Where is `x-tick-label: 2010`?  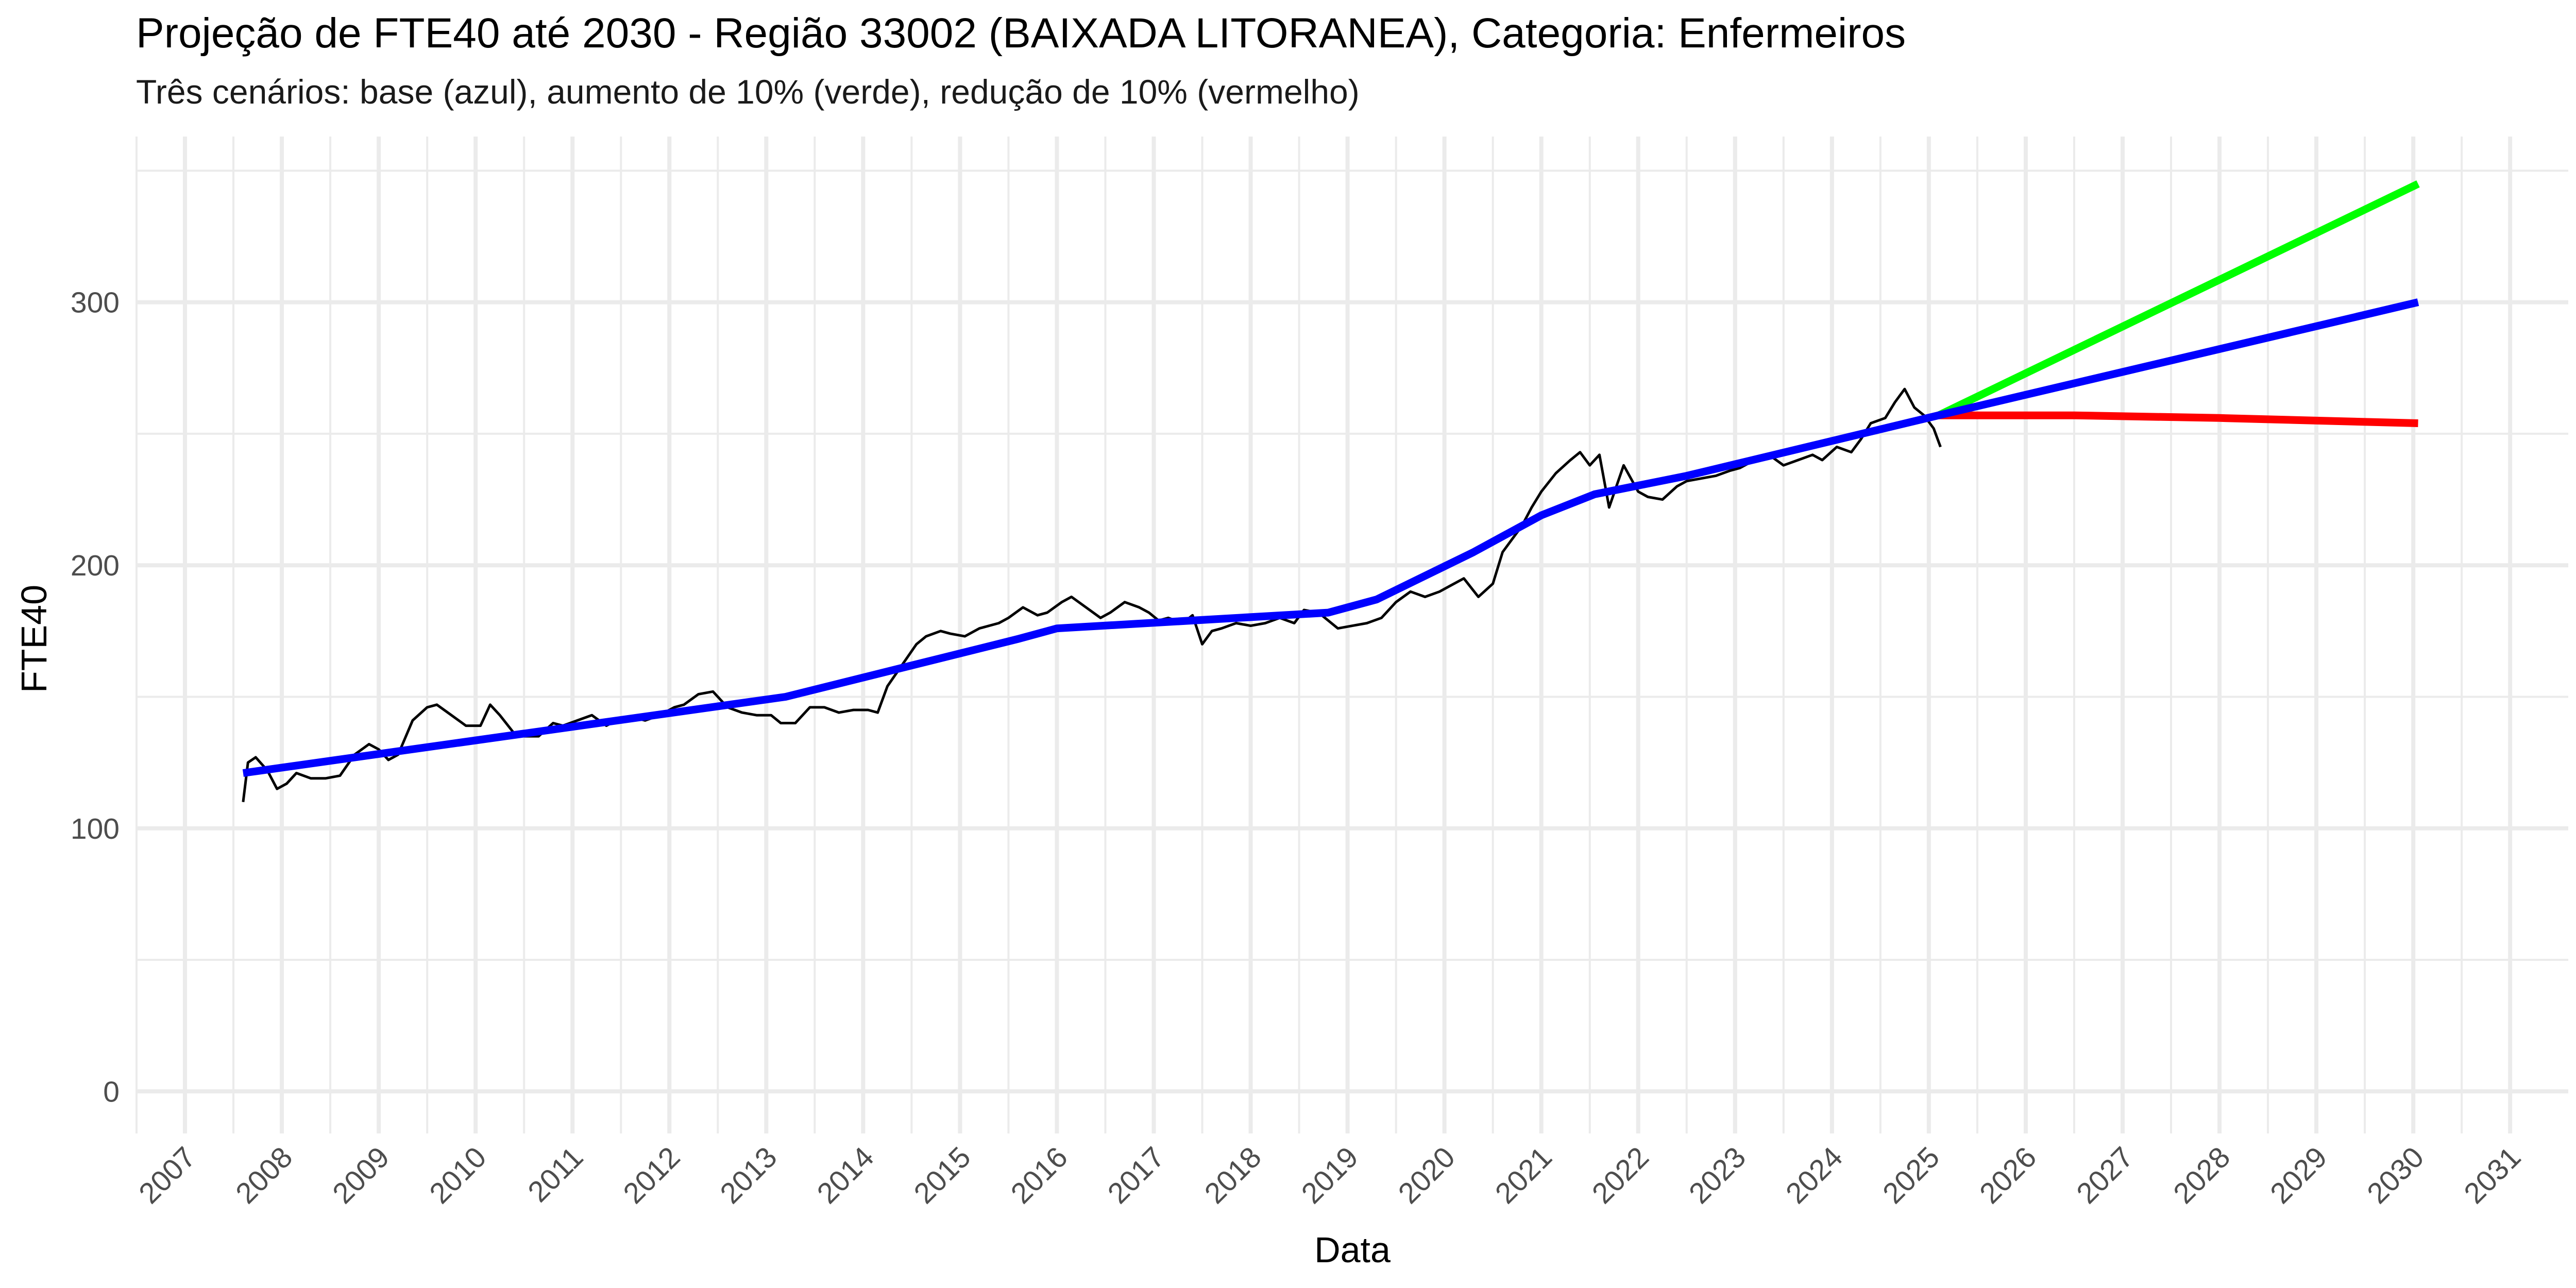 x-tick-label: 2010 is located at coordinates (458, 1176).